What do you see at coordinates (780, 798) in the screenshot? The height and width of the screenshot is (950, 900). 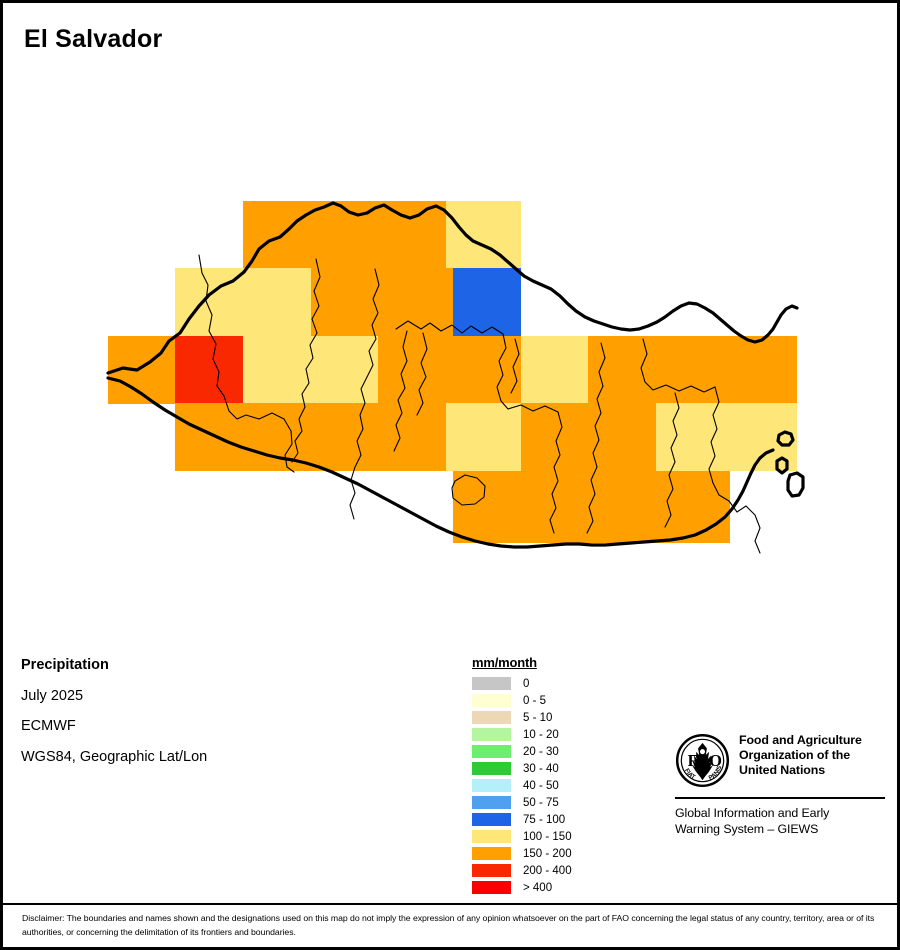 I see `fao-divider` at bounding box center [780, 798].